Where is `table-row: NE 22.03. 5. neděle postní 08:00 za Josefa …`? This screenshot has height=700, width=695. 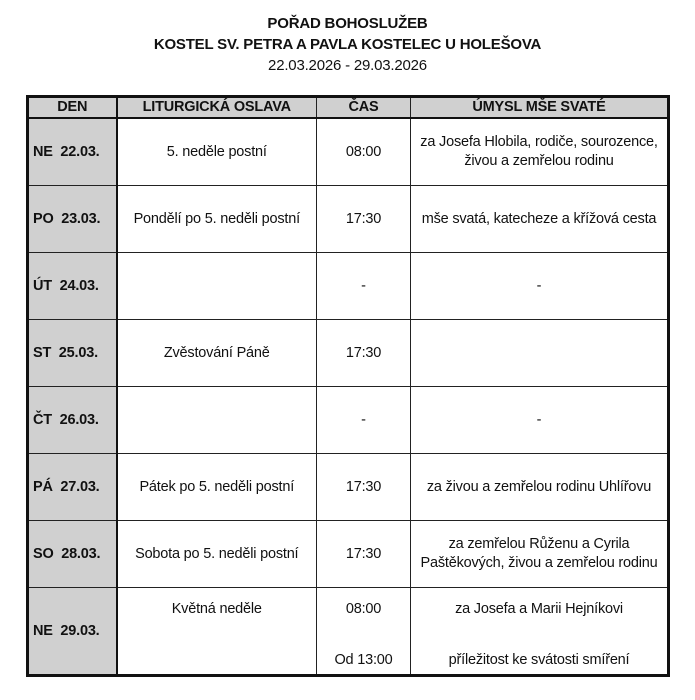
table-row: NE 22.03. 5. neděle postní 08:00 za Josefa … is located at coordinates (348, 151).